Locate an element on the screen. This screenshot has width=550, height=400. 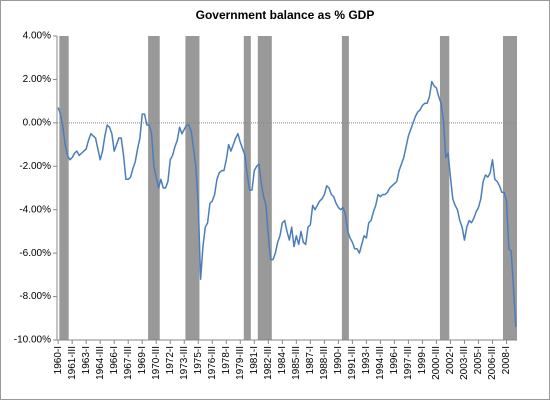
y-tick-label: 2.00% is located at coordinates (37, 79).